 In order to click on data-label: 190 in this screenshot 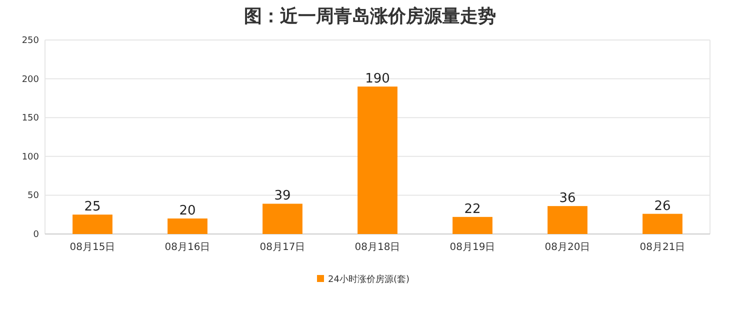, I will do `click(377, 79)`.